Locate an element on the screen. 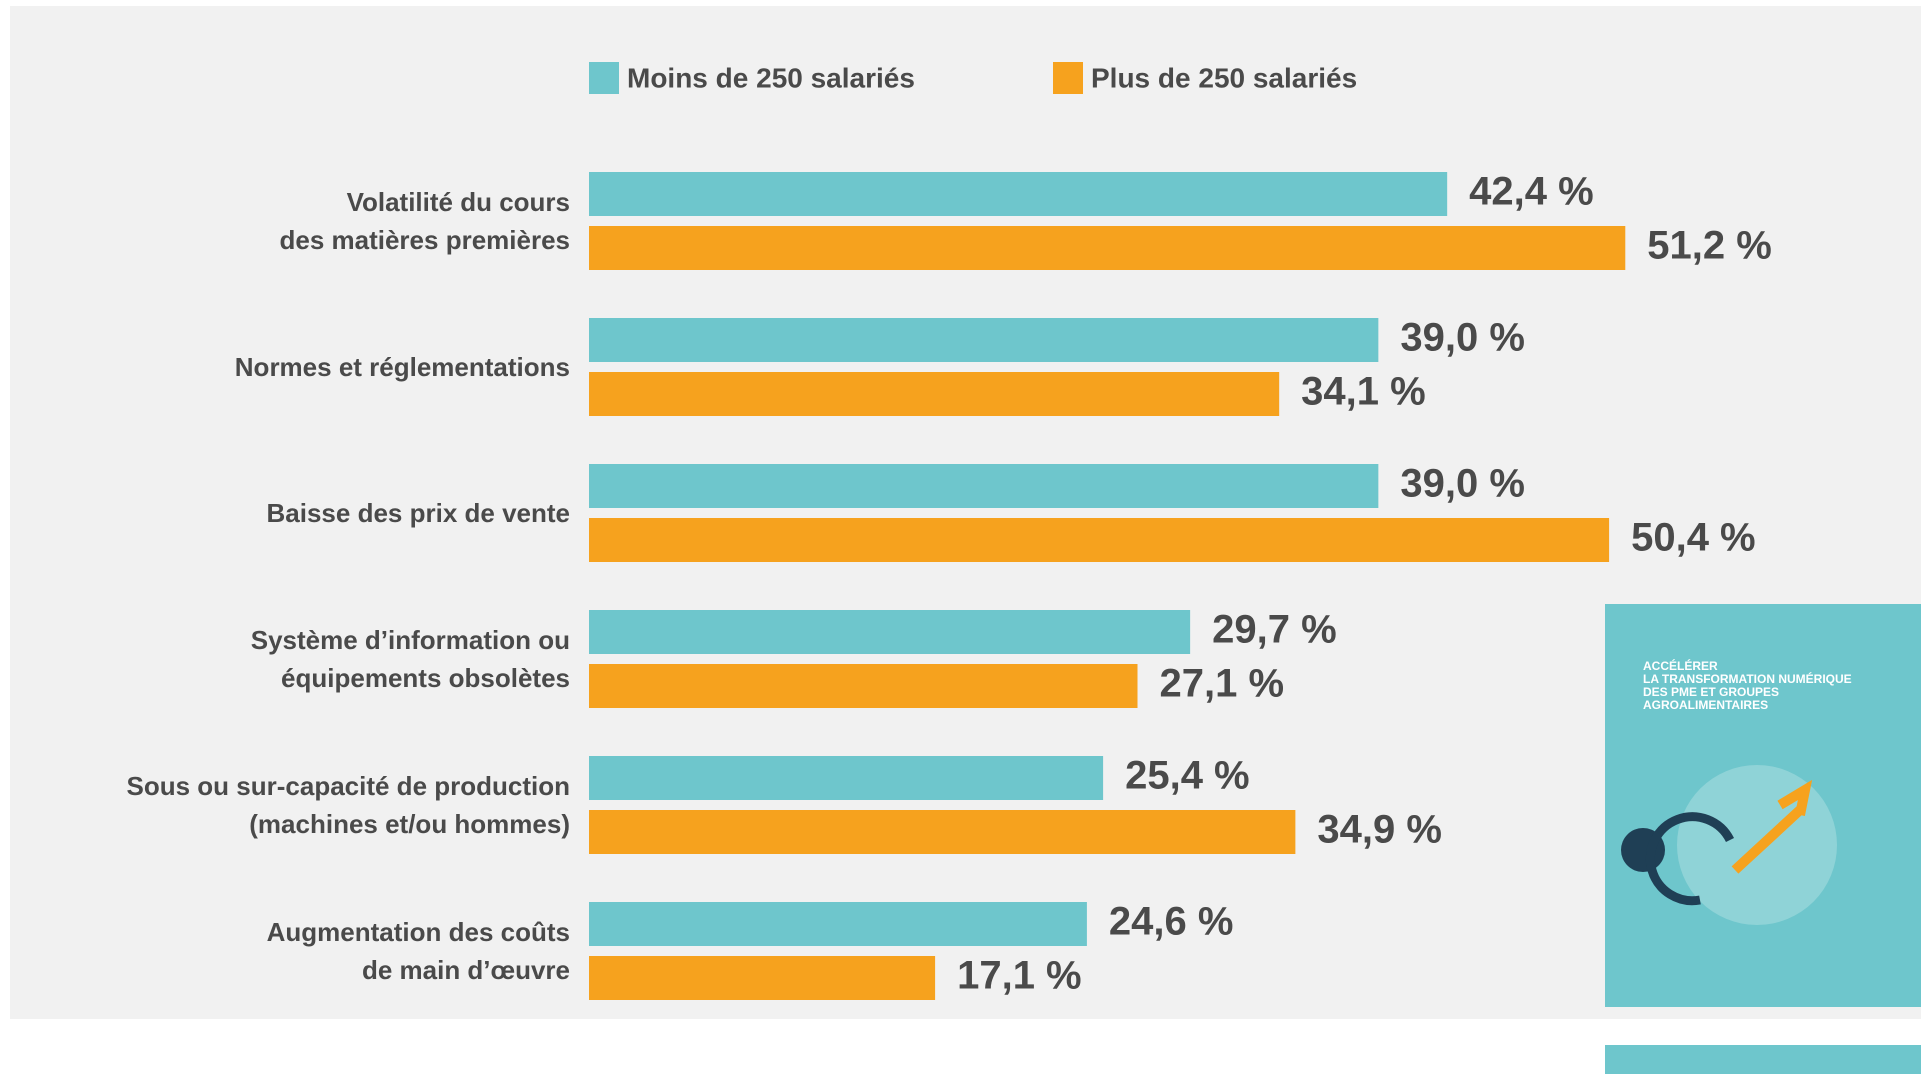 The height and width of the screenshot is (1074, 1921). value-label: 34,1 % is located at coordinates (1363, 392).